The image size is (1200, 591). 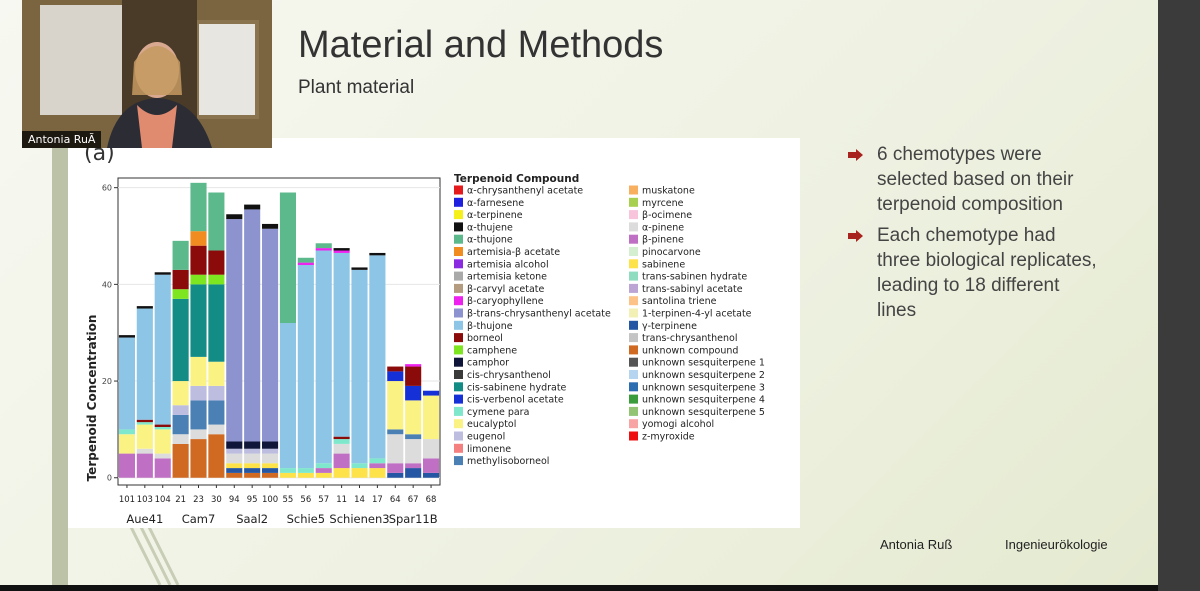 I want to click on legend-label: β-pinene, so click(x=663, y=240).